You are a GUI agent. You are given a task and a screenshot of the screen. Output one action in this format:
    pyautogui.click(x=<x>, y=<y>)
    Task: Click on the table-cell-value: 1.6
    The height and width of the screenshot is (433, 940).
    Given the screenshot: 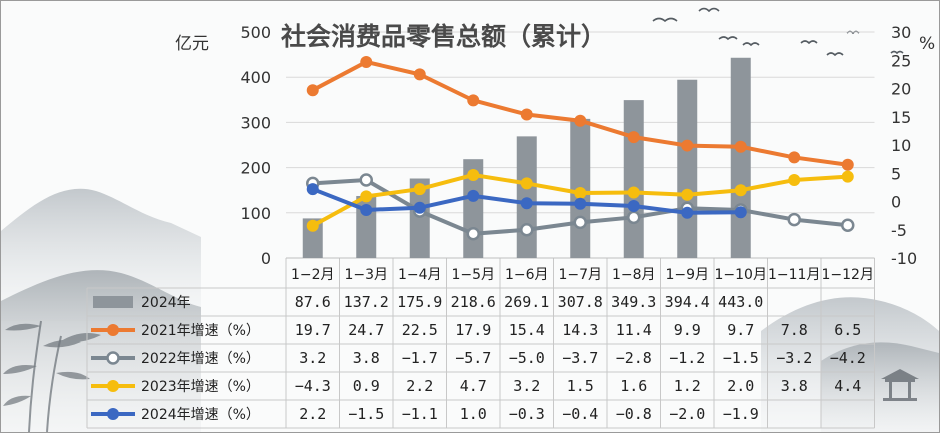 What is the action you would take?
    pyautogui.click(x=633, y=386)
    